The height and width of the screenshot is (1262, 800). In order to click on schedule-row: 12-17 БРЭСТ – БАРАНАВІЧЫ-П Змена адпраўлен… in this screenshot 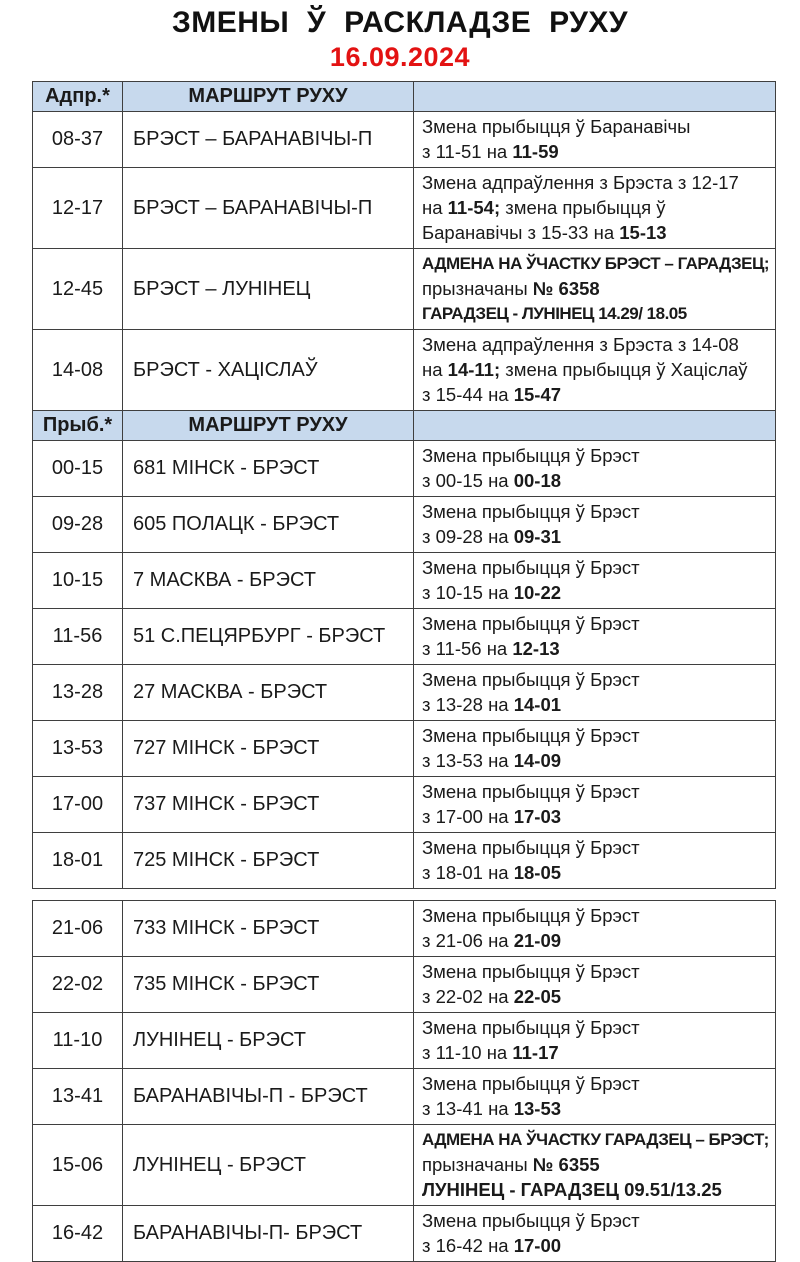, I will do `click(404, 208)`.